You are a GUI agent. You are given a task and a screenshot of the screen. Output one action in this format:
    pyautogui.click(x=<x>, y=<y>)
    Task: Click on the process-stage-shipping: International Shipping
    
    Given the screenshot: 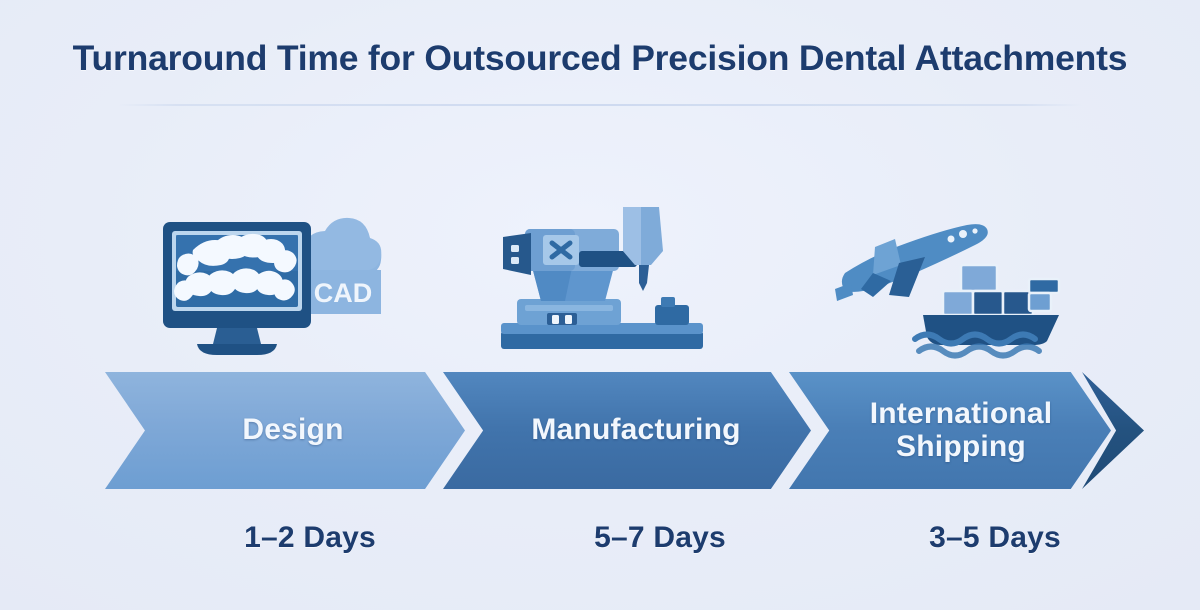 What is the action you would take?
    pyautogui.click(x=950, y=430)
    